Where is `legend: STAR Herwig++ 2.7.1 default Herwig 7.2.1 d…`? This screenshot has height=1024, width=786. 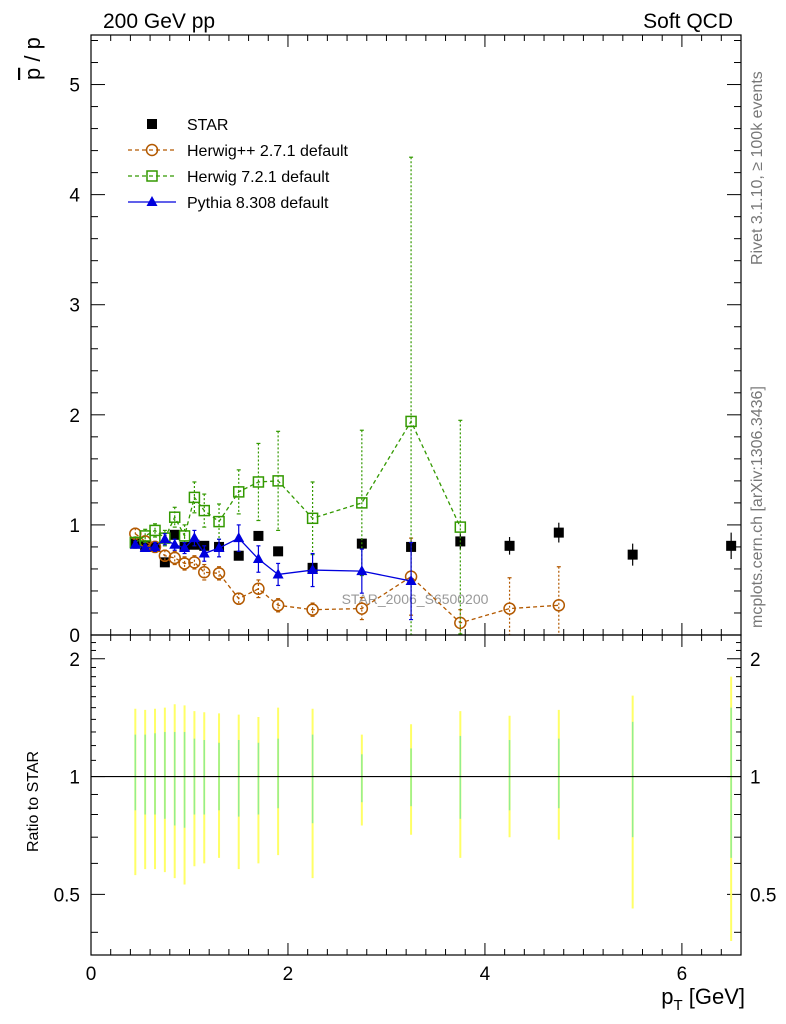 legend: STAR Herwig++ 2.7.1 default Herwig 7.2.1 d… is located at coordinates (238, 164).